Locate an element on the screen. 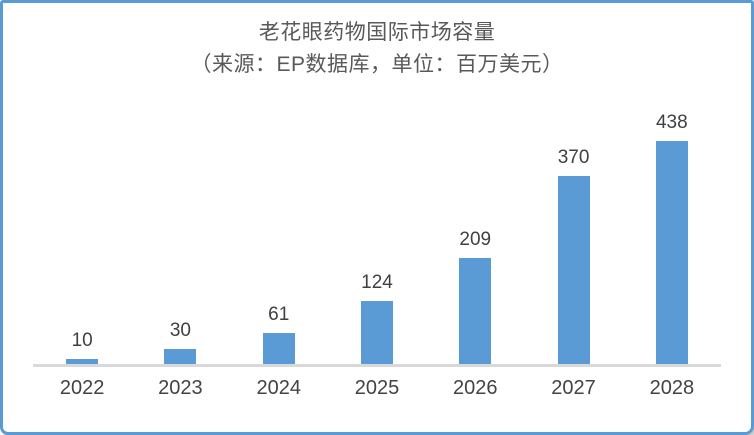 Image resolution: width=754 pixels, height=435 pixels. bar-column: 209 is located at coordinates (475, 296).